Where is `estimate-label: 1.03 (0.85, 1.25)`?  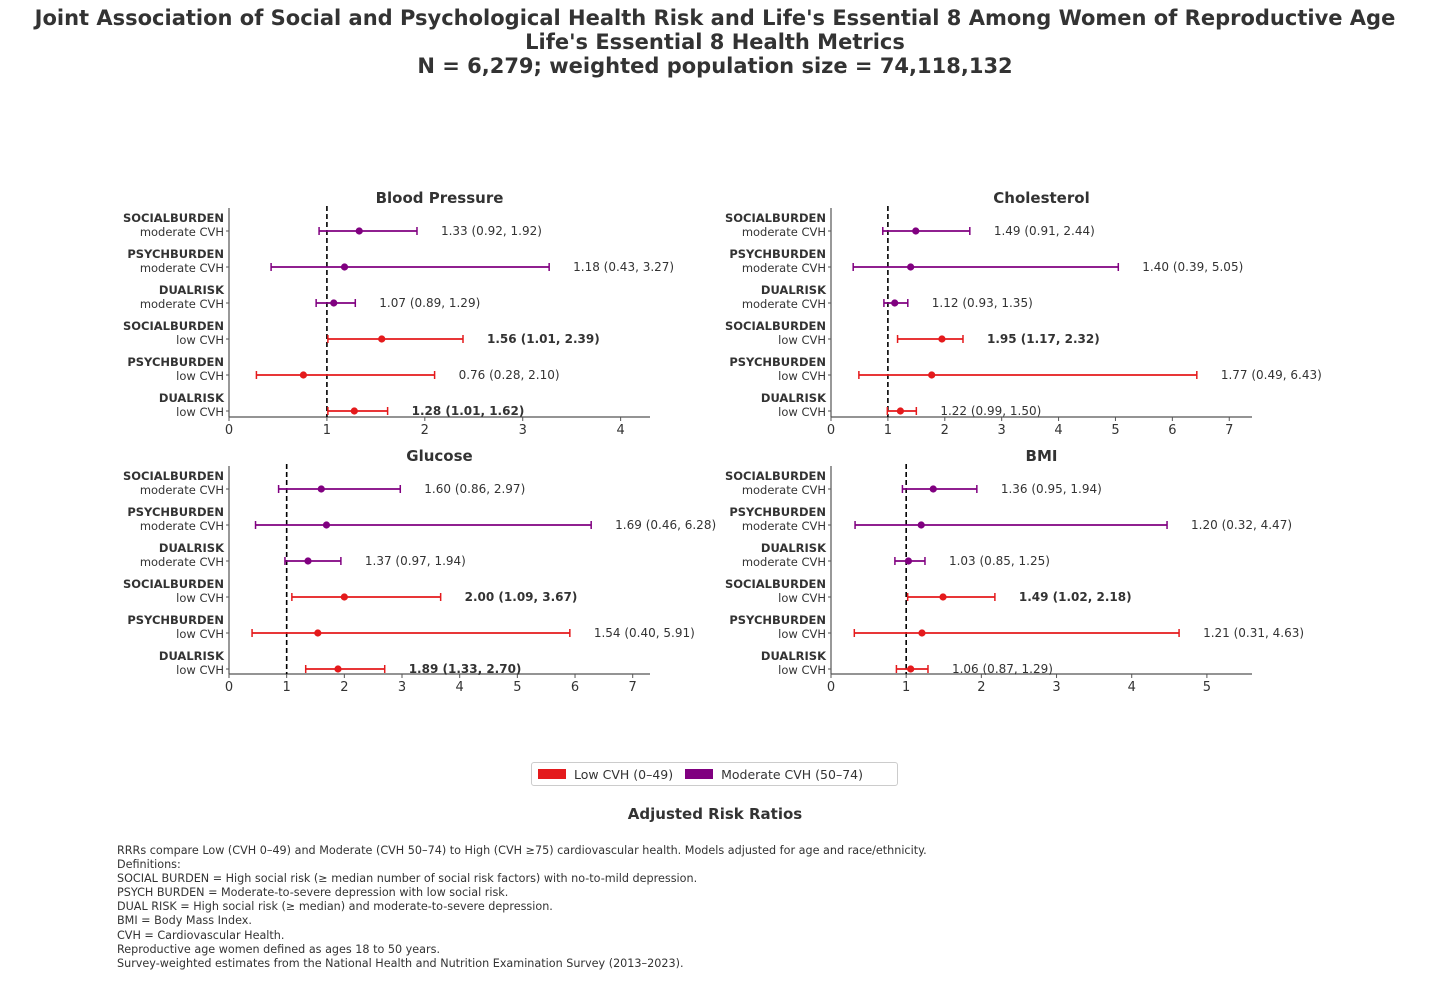 estimate-label: 1.03 (0.85, 1.25) is located at coordinates (999, 561).